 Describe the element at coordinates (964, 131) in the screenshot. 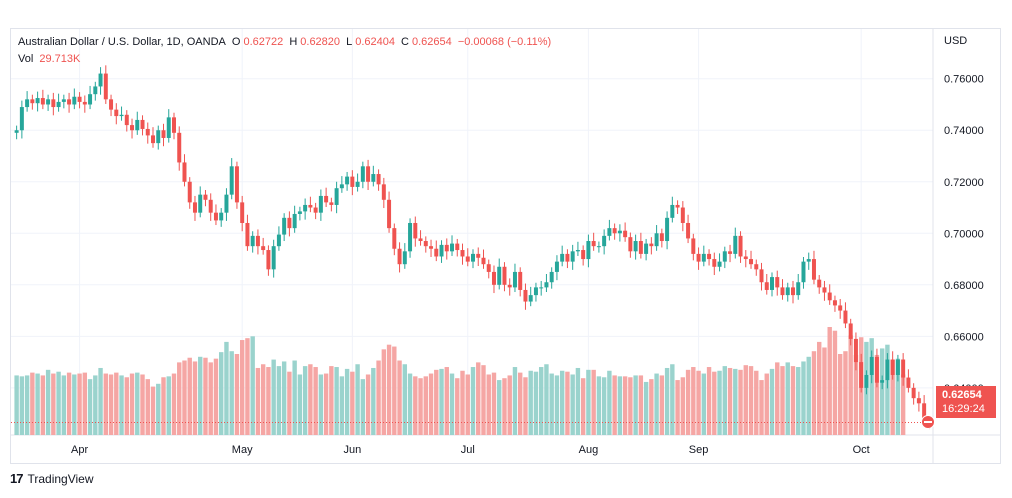

I see `y-tick-label: 0.74000` at that location.